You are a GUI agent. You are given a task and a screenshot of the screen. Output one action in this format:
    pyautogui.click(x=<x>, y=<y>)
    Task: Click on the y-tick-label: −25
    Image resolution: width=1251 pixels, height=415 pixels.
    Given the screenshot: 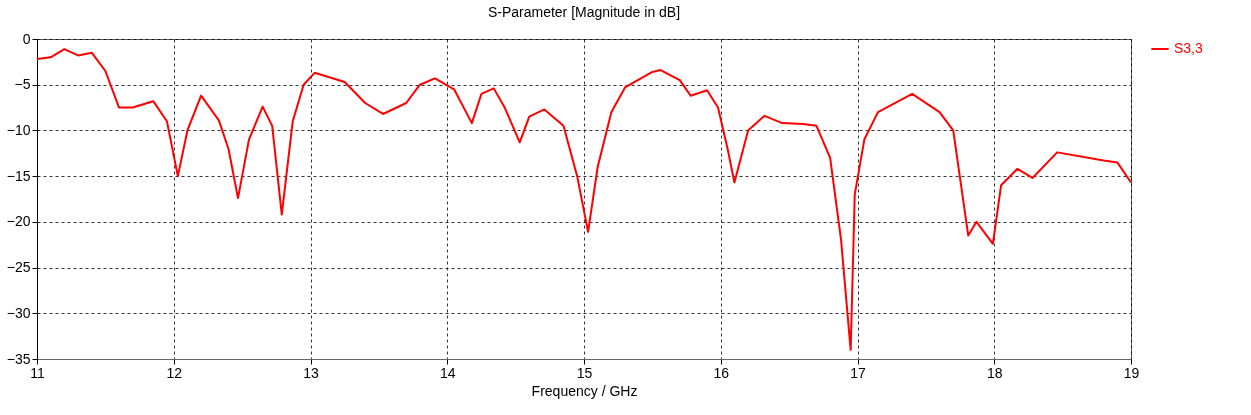 What is the action you would take?
    pyautogui.click(x=18, y=267)
    